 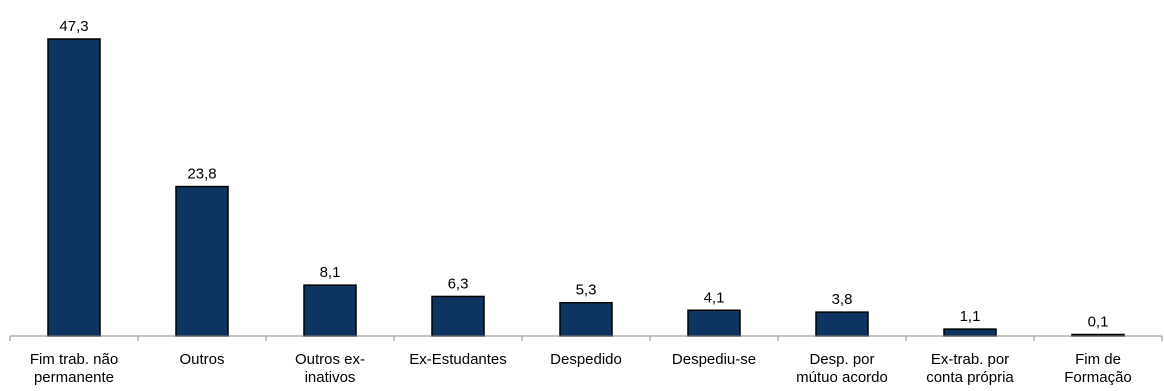 I want to click on data-label: 5,3, so click(x=586, y=290).